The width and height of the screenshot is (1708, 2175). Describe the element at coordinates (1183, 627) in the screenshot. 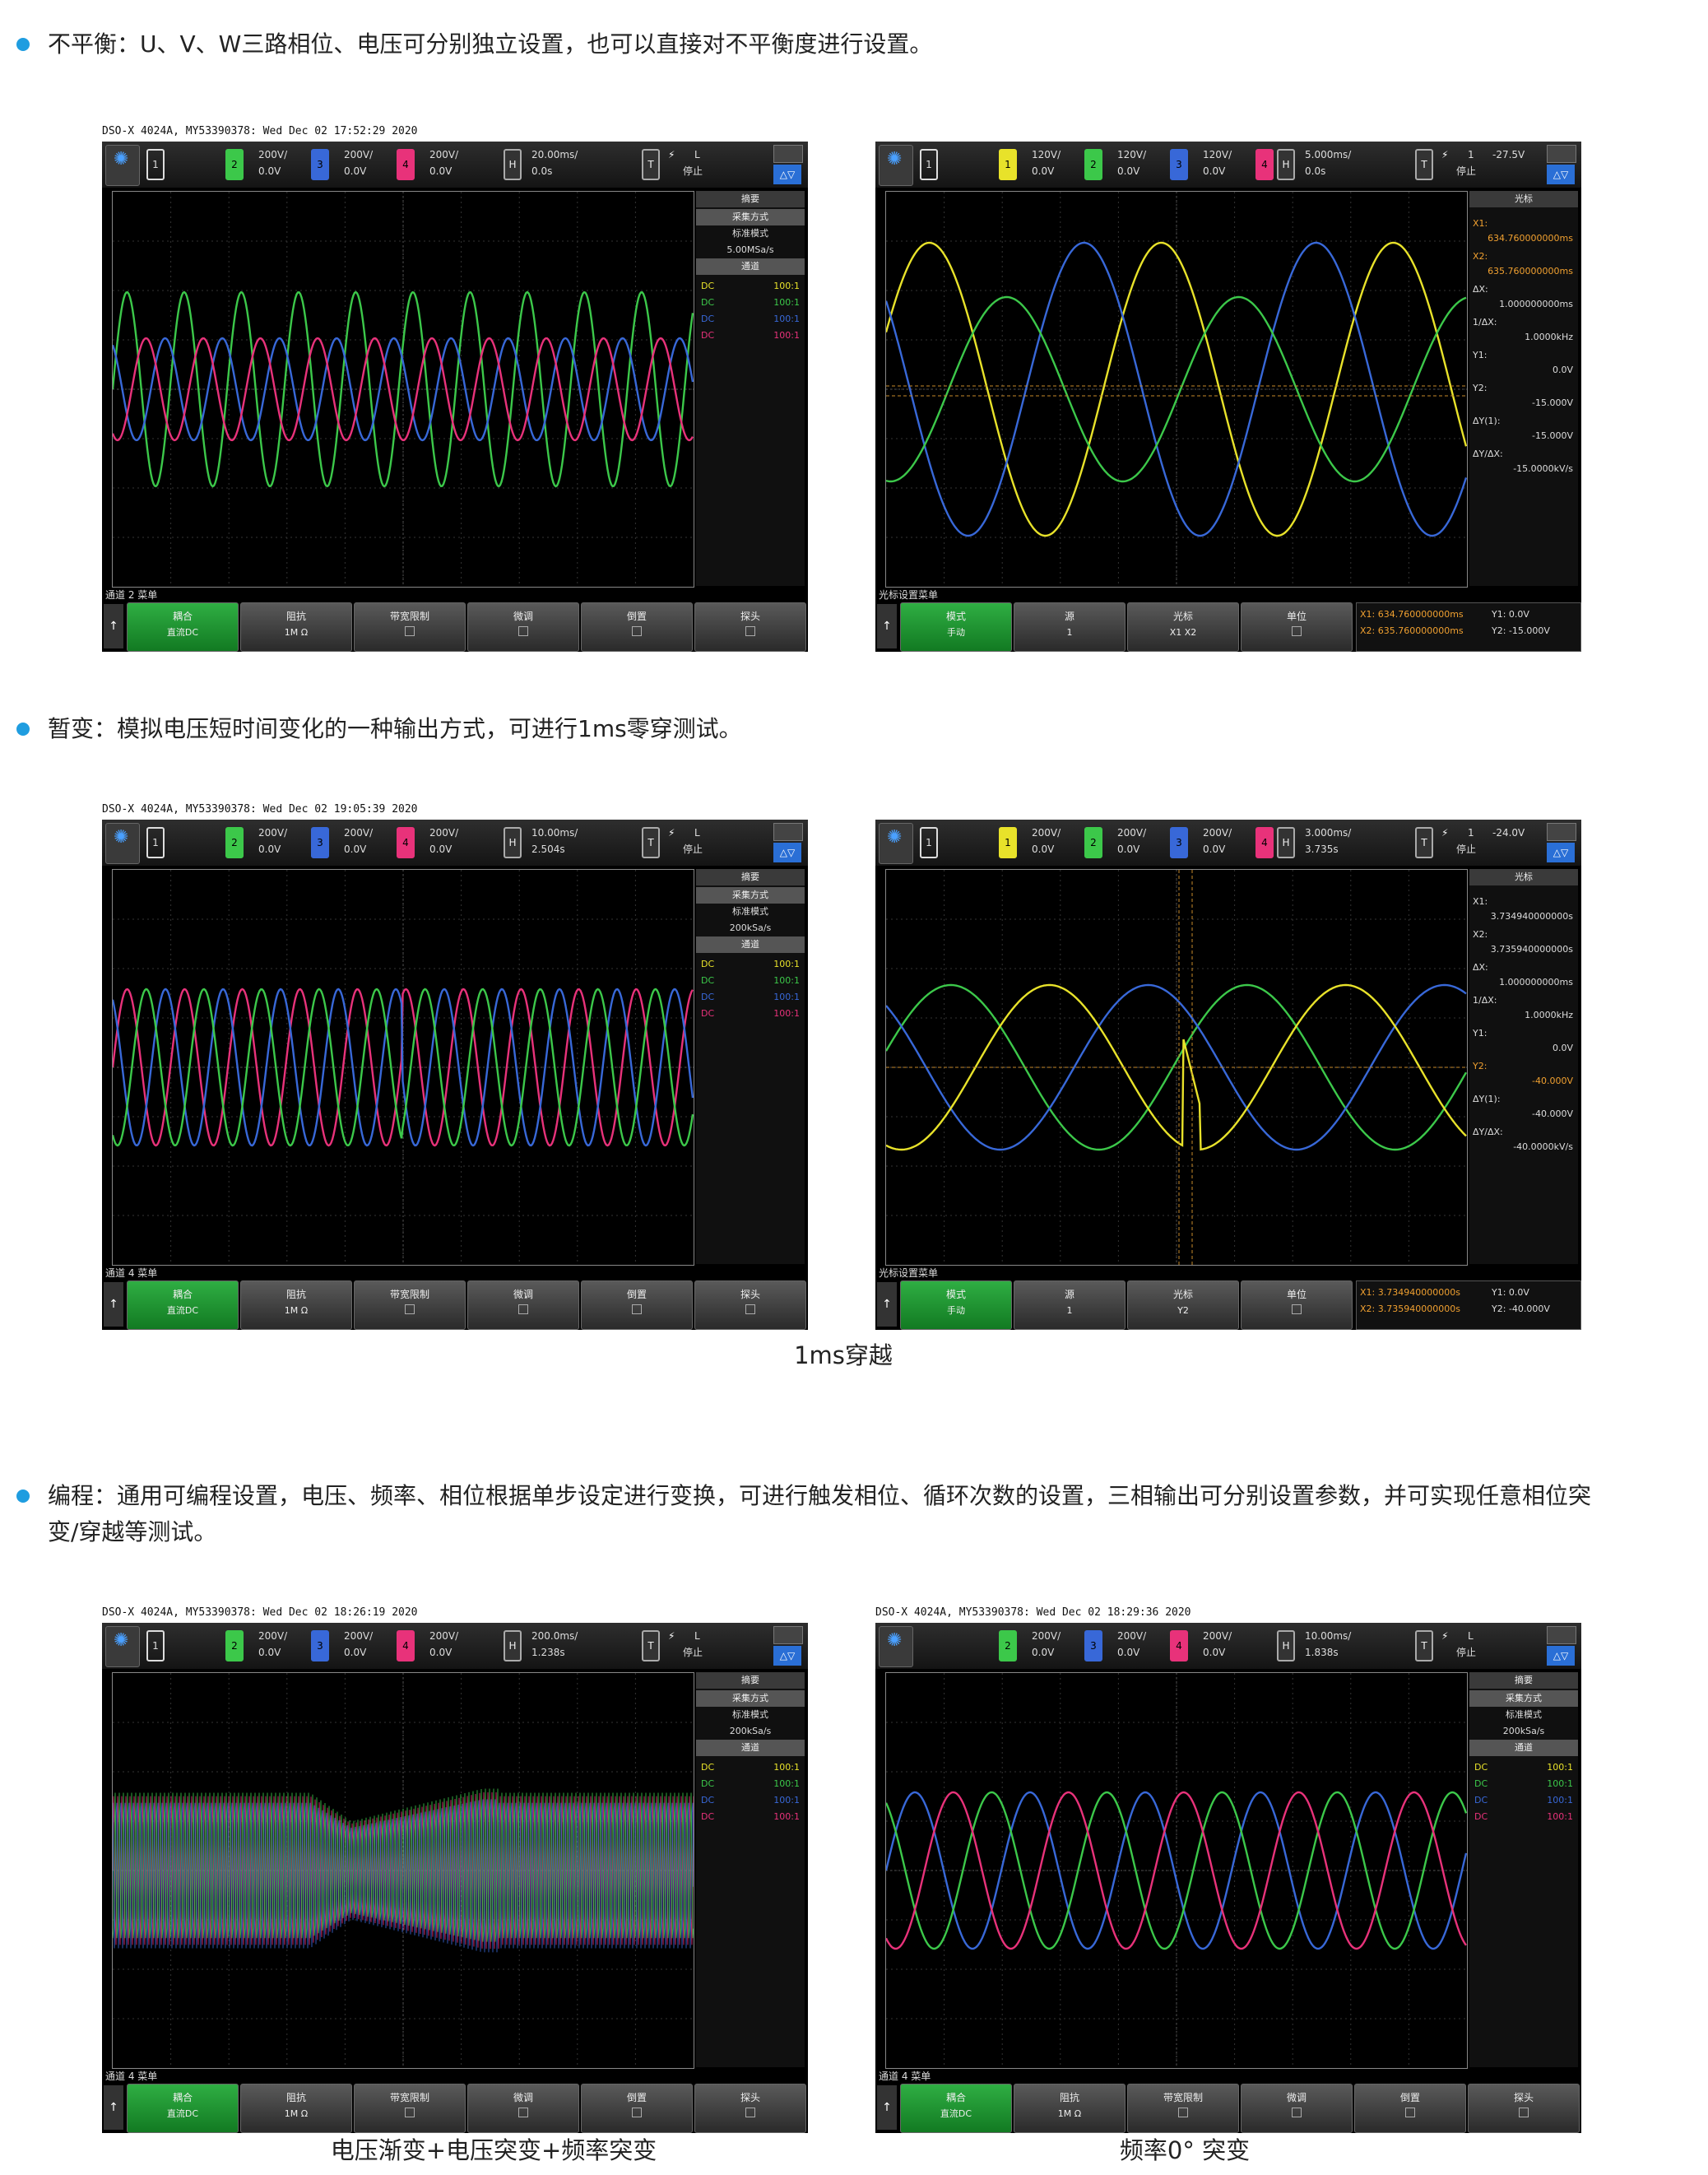

I see `softkey-button: 光标 X1 X2` at that location.